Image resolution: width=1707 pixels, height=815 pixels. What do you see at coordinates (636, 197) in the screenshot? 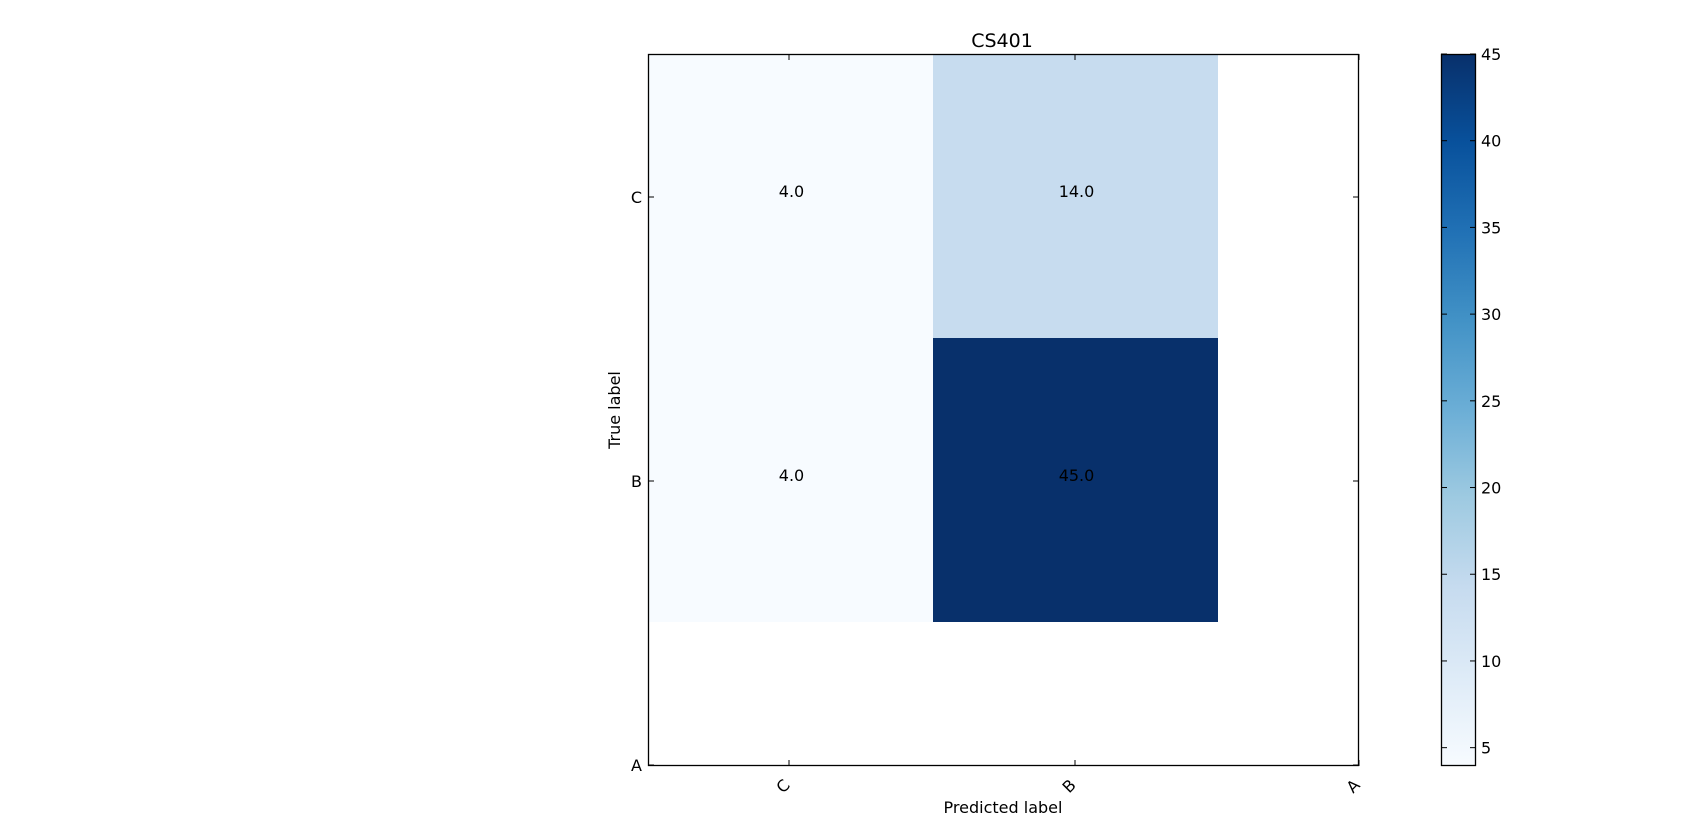
I see `y-tick-label: C` at bounding box center [636, 197].